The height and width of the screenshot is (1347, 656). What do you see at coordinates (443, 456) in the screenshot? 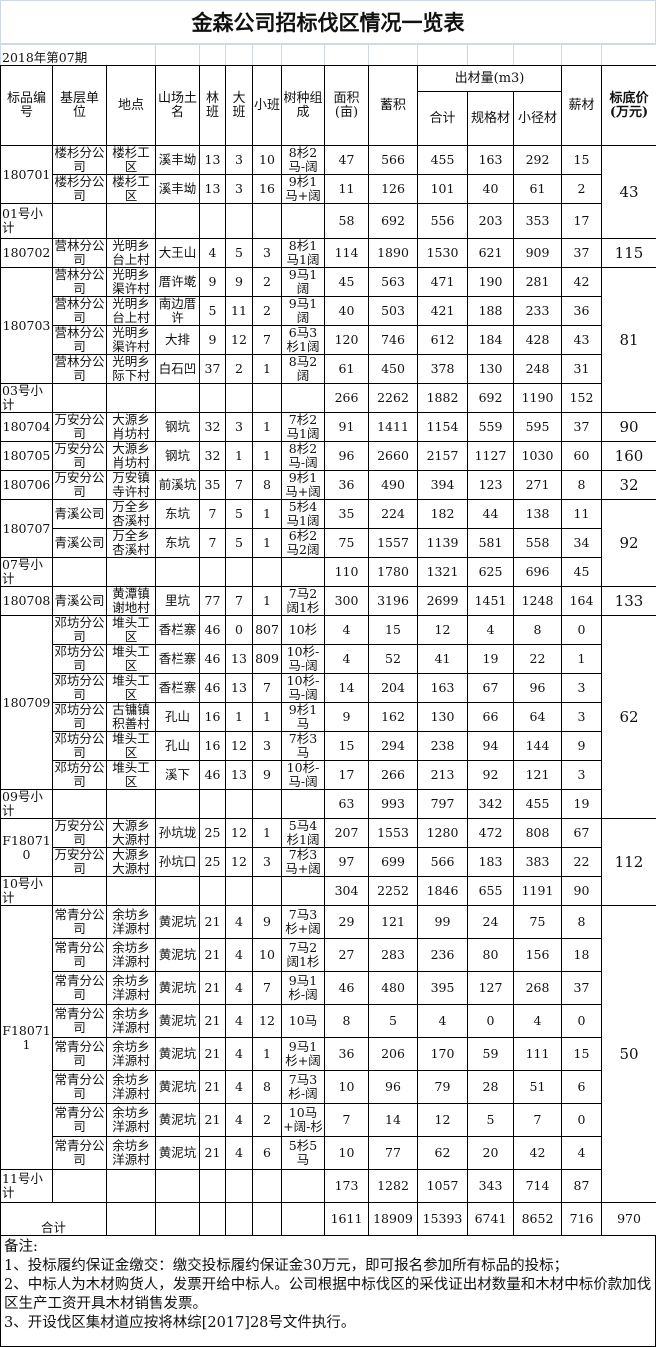
I see `output-total-cell: 2157` at bounding box center [443, 456].